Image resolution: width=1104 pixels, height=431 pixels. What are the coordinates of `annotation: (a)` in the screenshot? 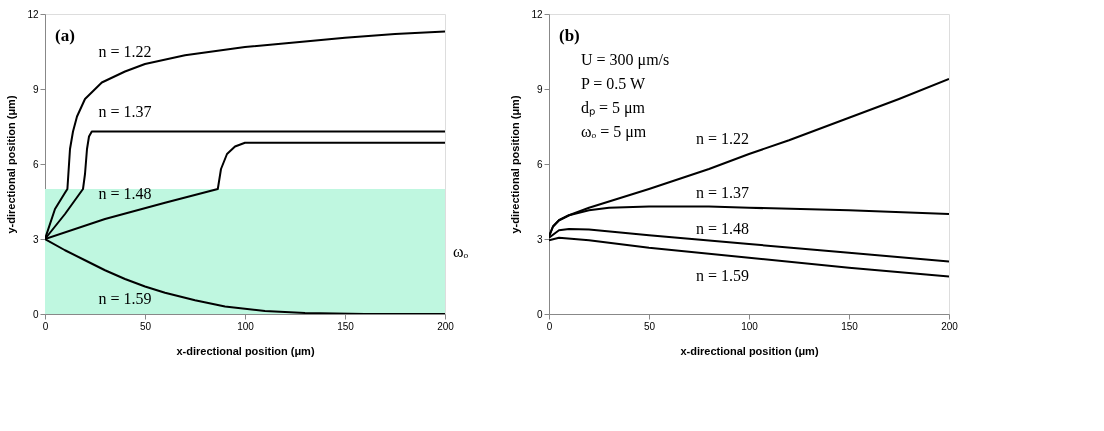 It's located at (65, 35).